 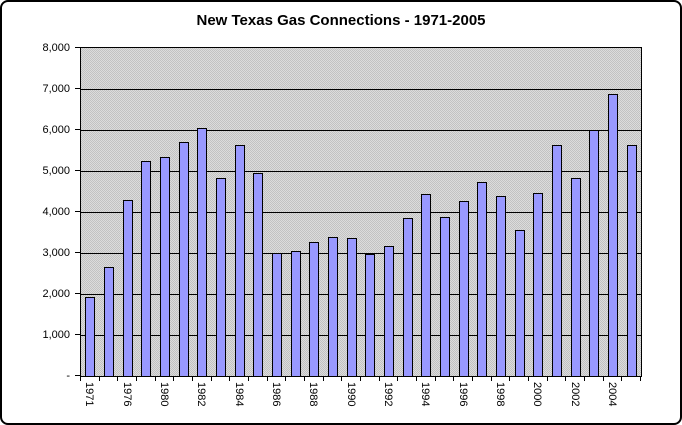 I want to click on x-axis-label-1982: 1982, so click(x=201, y=394).